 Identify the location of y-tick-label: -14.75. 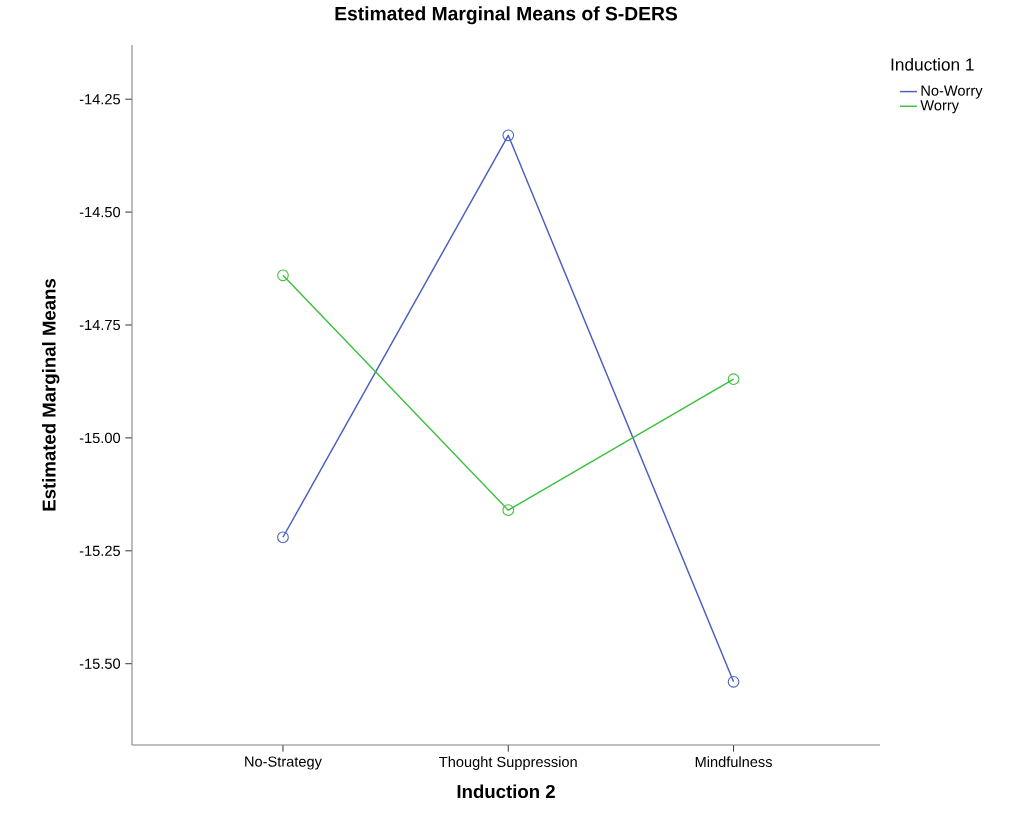
(100, 325).